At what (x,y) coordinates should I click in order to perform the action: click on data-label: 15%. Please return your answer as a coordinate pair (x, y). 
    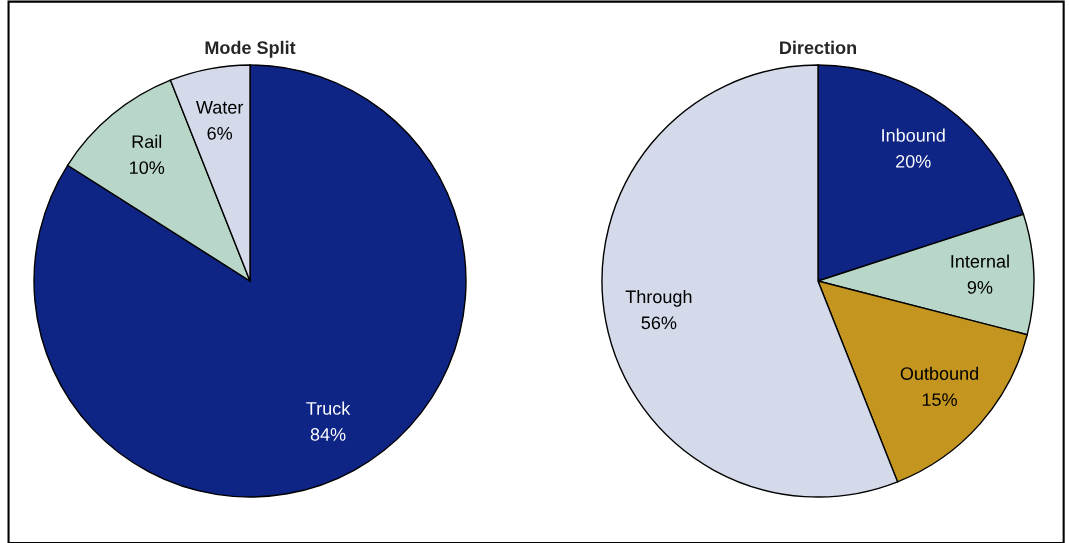
    Looking at the image, I should click on (939, 399).